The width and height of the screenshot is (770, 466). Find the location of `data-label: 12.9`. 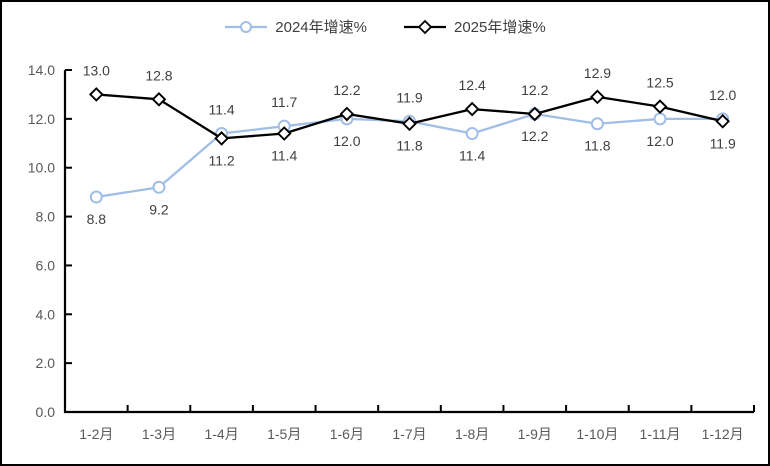

data-label: 12.9 is located at coordinates (597, 73).